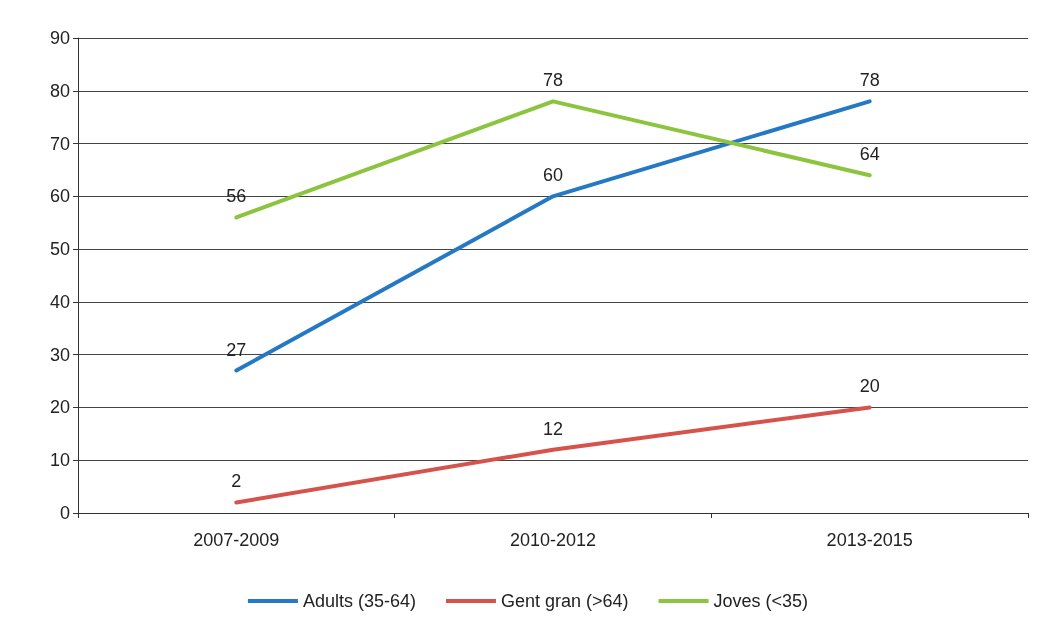 Image resolution: width=1059 pixels, height=634 pixels. What do you see at coordinates (64, 513) in the screenshot?
I see `y-tick-label: 0` at bounding box center [64, 513].